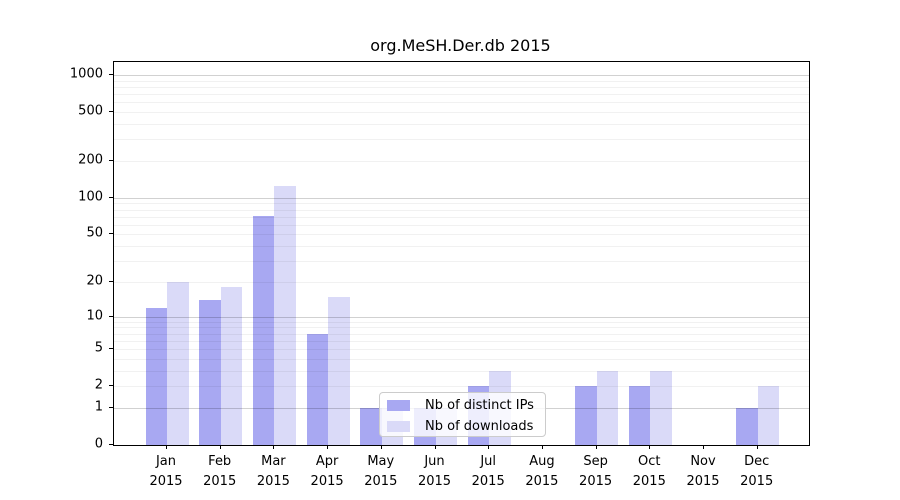  I want to click on bar-distinct-ips-dec, so click(747, 426).